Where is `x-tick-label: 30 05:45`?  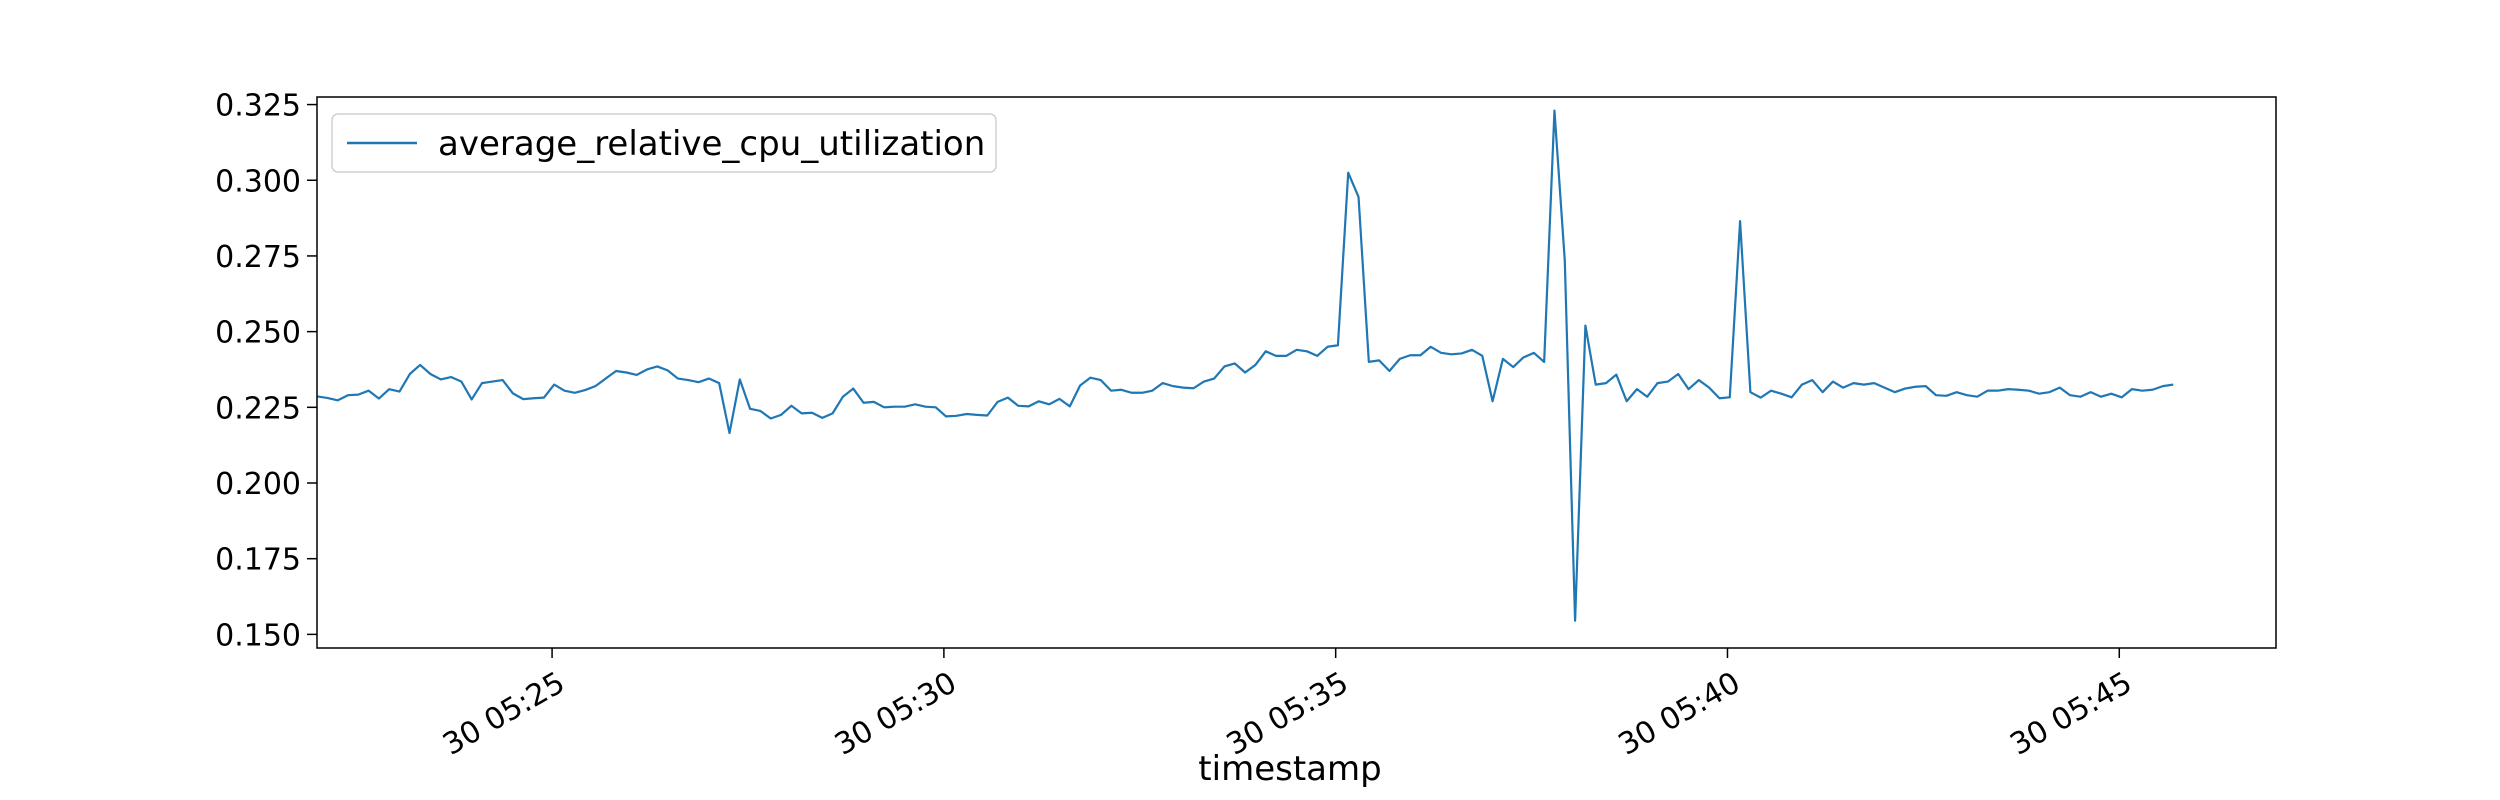
x-tick-label: 30 05:45 is located at coordinates (2071, 713).